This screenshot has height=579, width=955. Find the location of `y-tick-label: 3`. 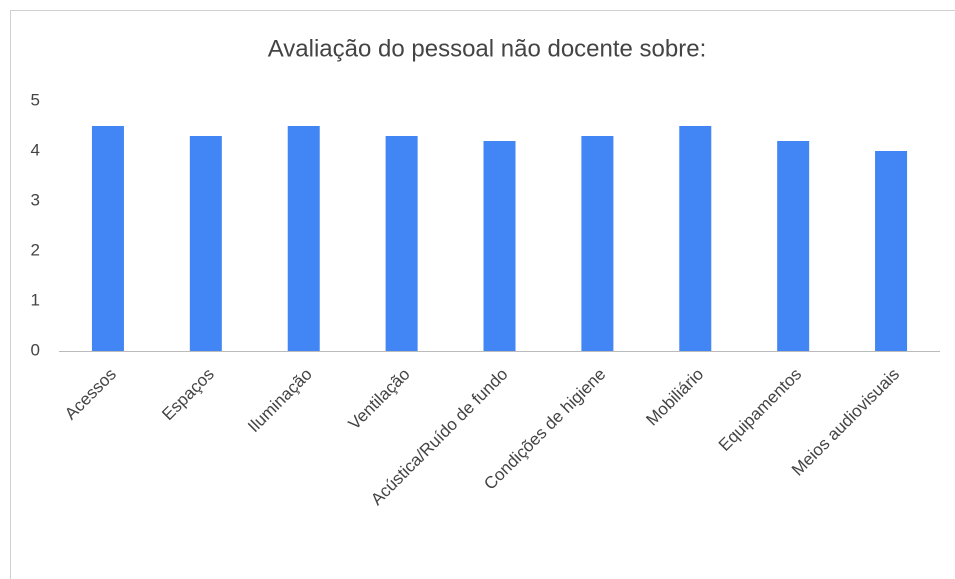

y-tick-label: 3 is located at coordinates (35, 199).